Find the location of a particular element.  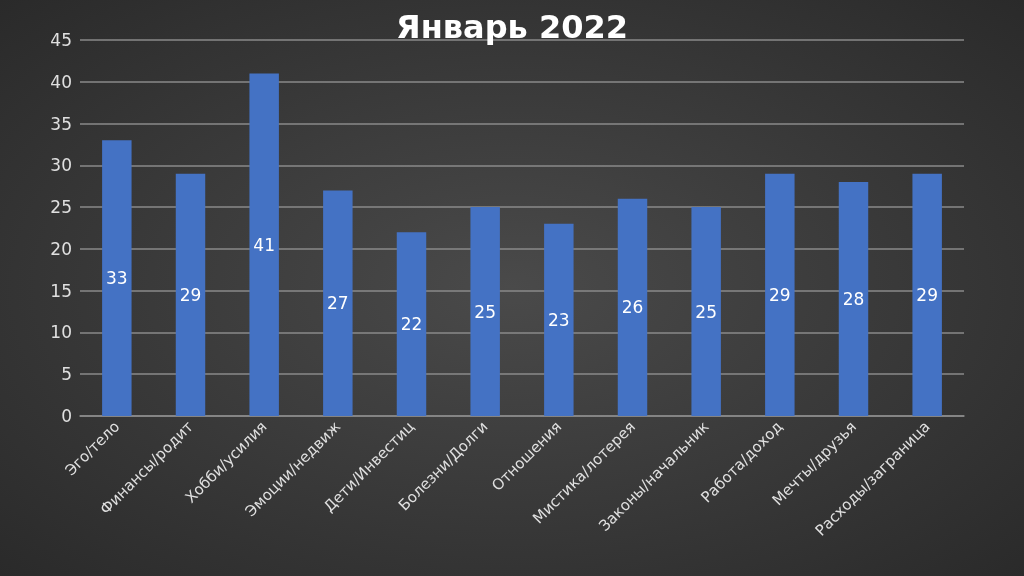

y-tick-label: 15 is located at coordinates (61, 290).